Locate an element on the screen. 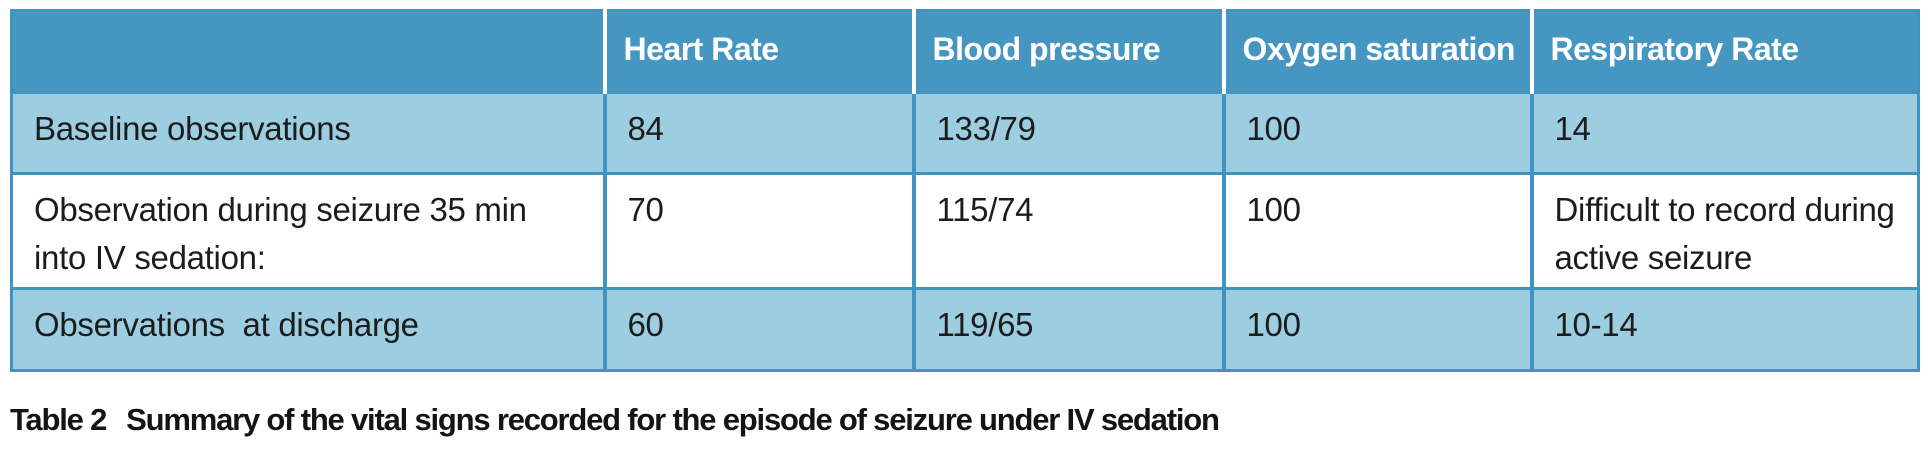 This screenshot has height=464, width=1928. row-label-baseline: Baseline observations is located at coordinates (308, 133).